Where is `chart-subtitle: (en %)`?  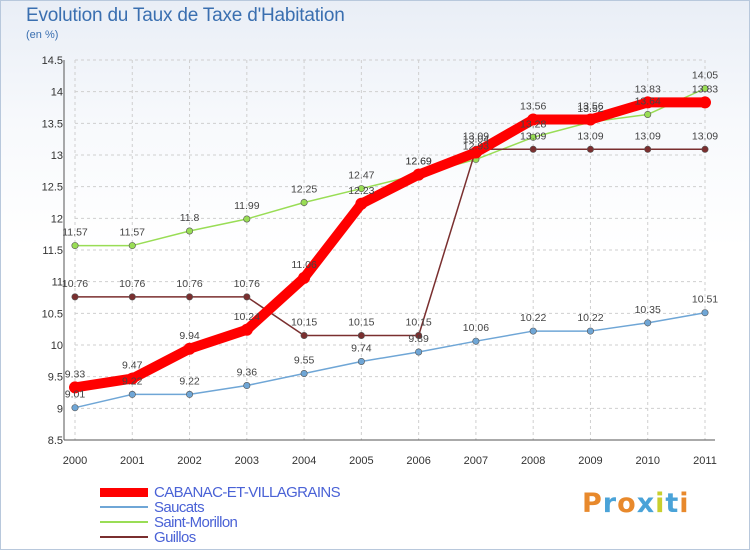 chart-subtitle: (en %) is located at coordinates (42, 35).